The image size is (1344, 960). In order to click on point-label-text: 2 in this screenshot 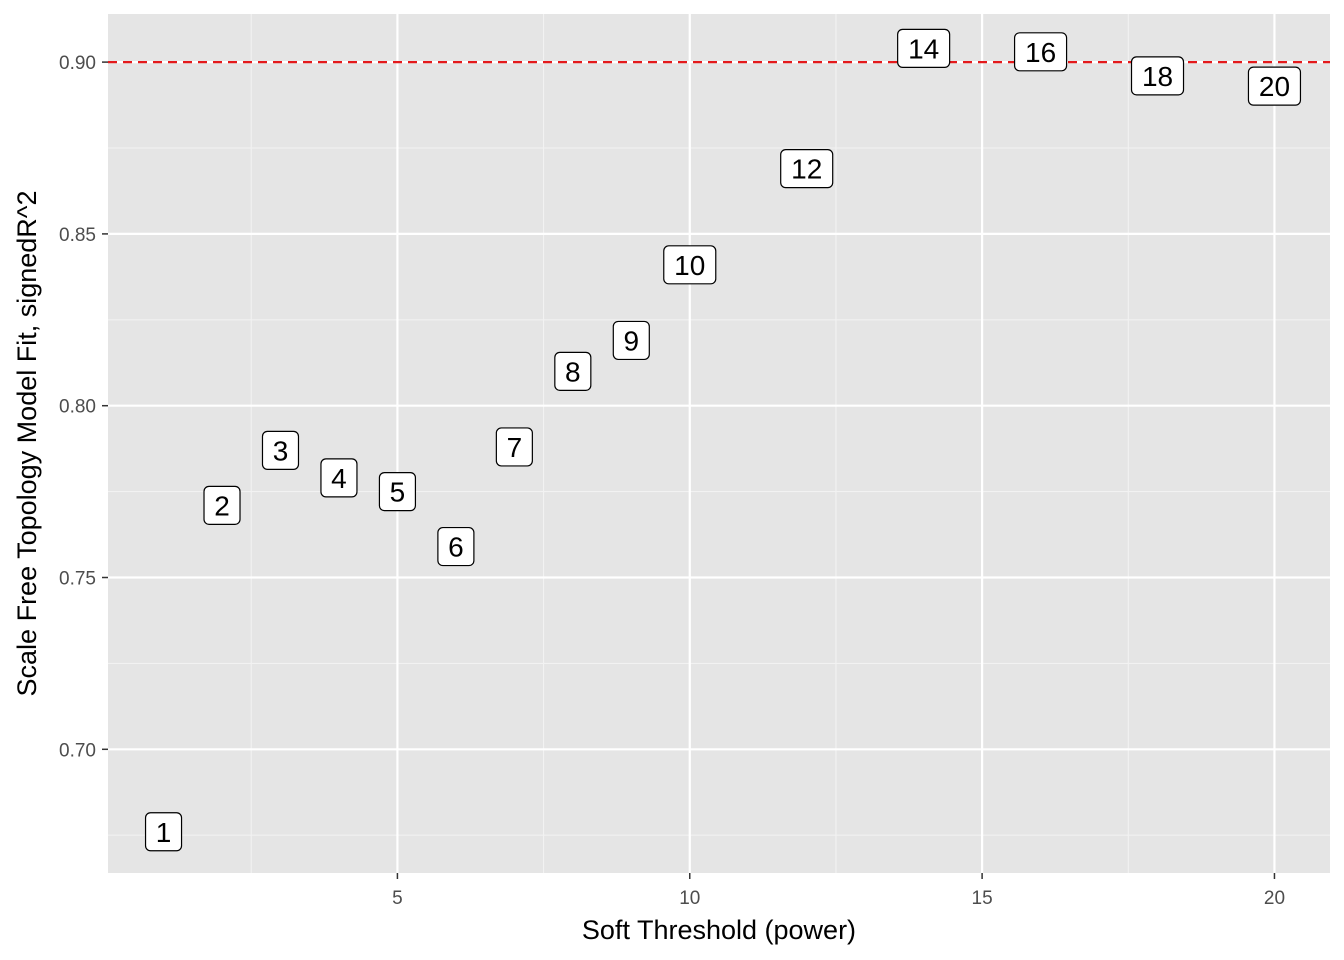, I will do `click(222, 505)`.